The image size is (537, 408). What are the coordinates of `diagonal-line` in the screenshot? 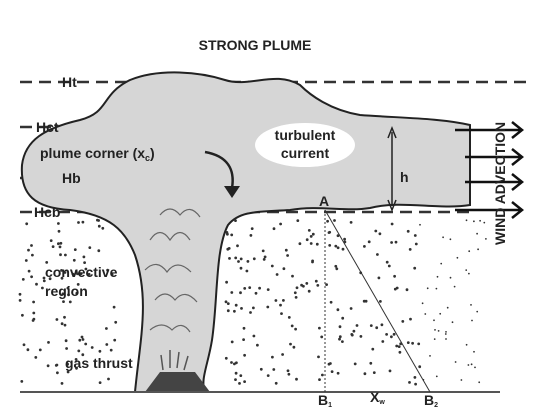 It's located at (377, 301).